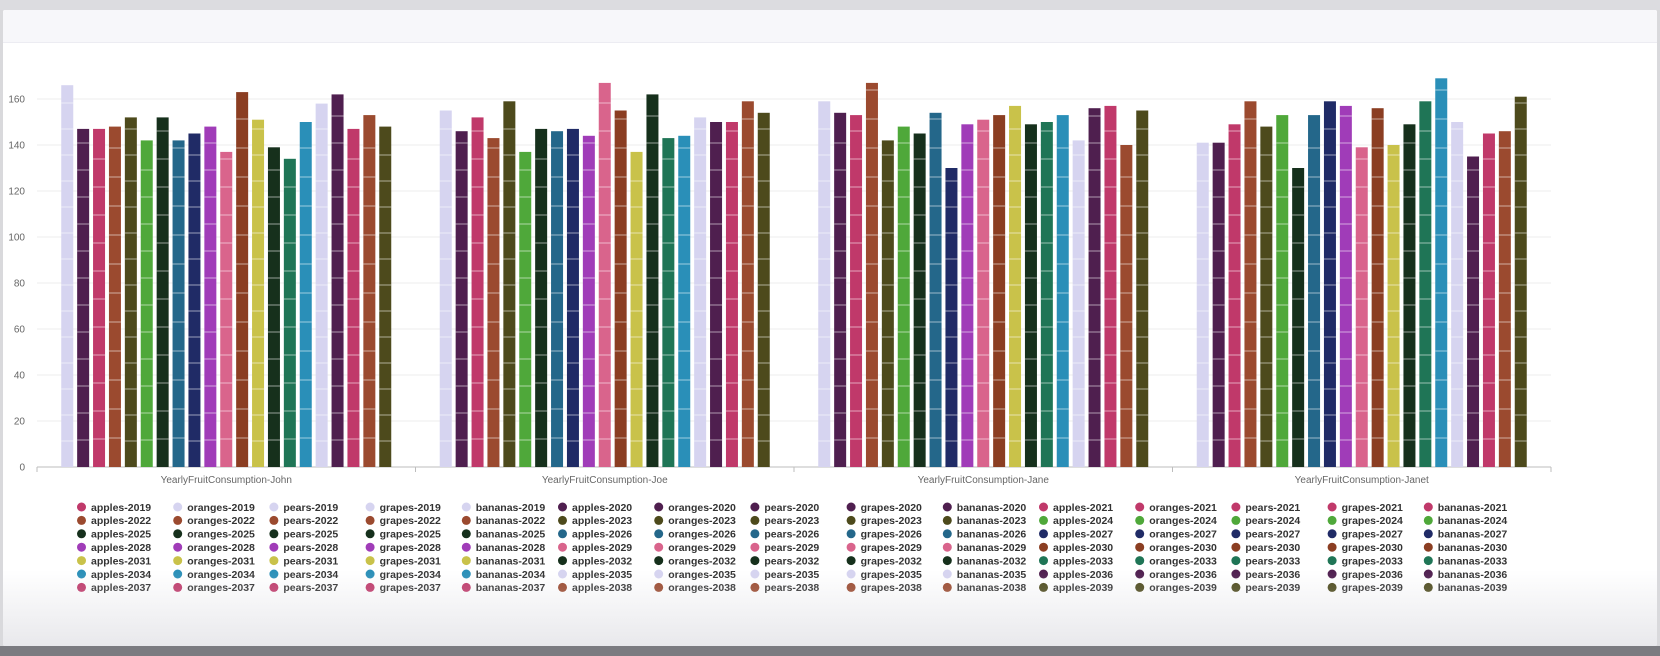 This screenshot has width=1660, height=656. I want to click on legend-item-label: grapes-2038, so click(891, 588).